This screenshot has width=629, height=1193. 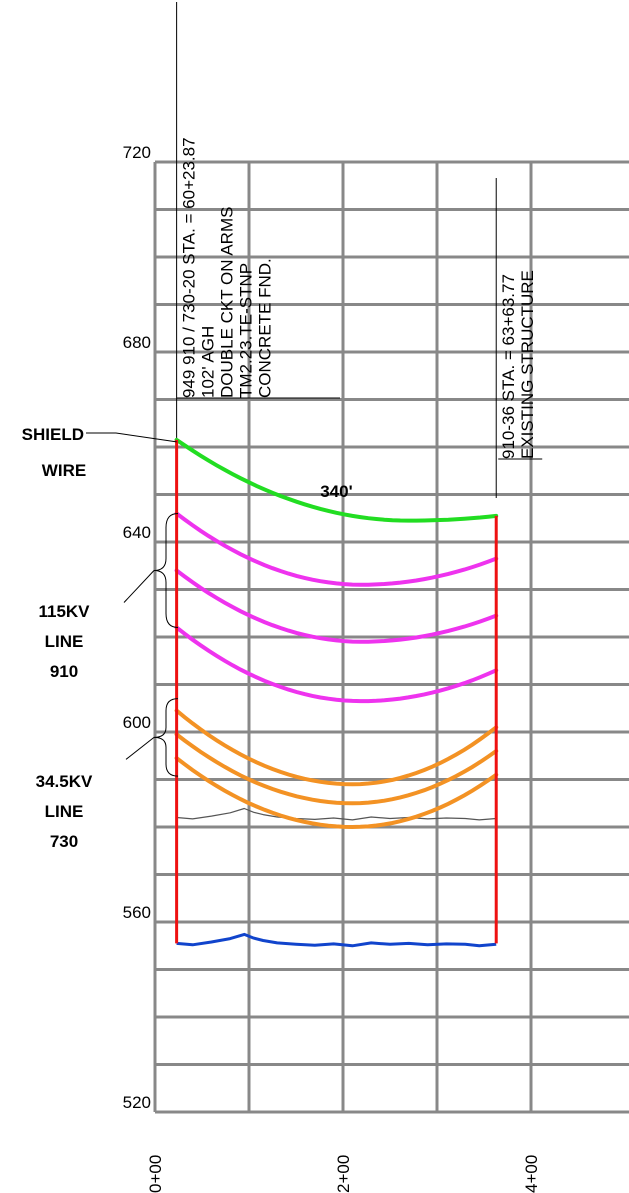 I want to click on y-tick-label: 720, so click(x=137, y=152).